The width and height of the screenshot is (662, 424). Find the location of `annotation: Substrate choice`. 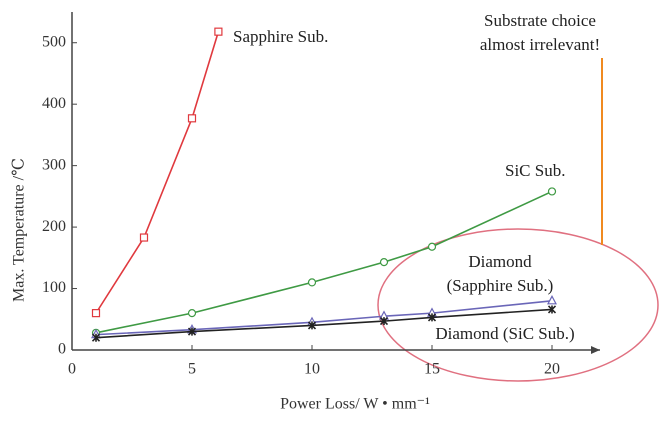

annotation: Substrate choice is located at coordinates (540, 20).